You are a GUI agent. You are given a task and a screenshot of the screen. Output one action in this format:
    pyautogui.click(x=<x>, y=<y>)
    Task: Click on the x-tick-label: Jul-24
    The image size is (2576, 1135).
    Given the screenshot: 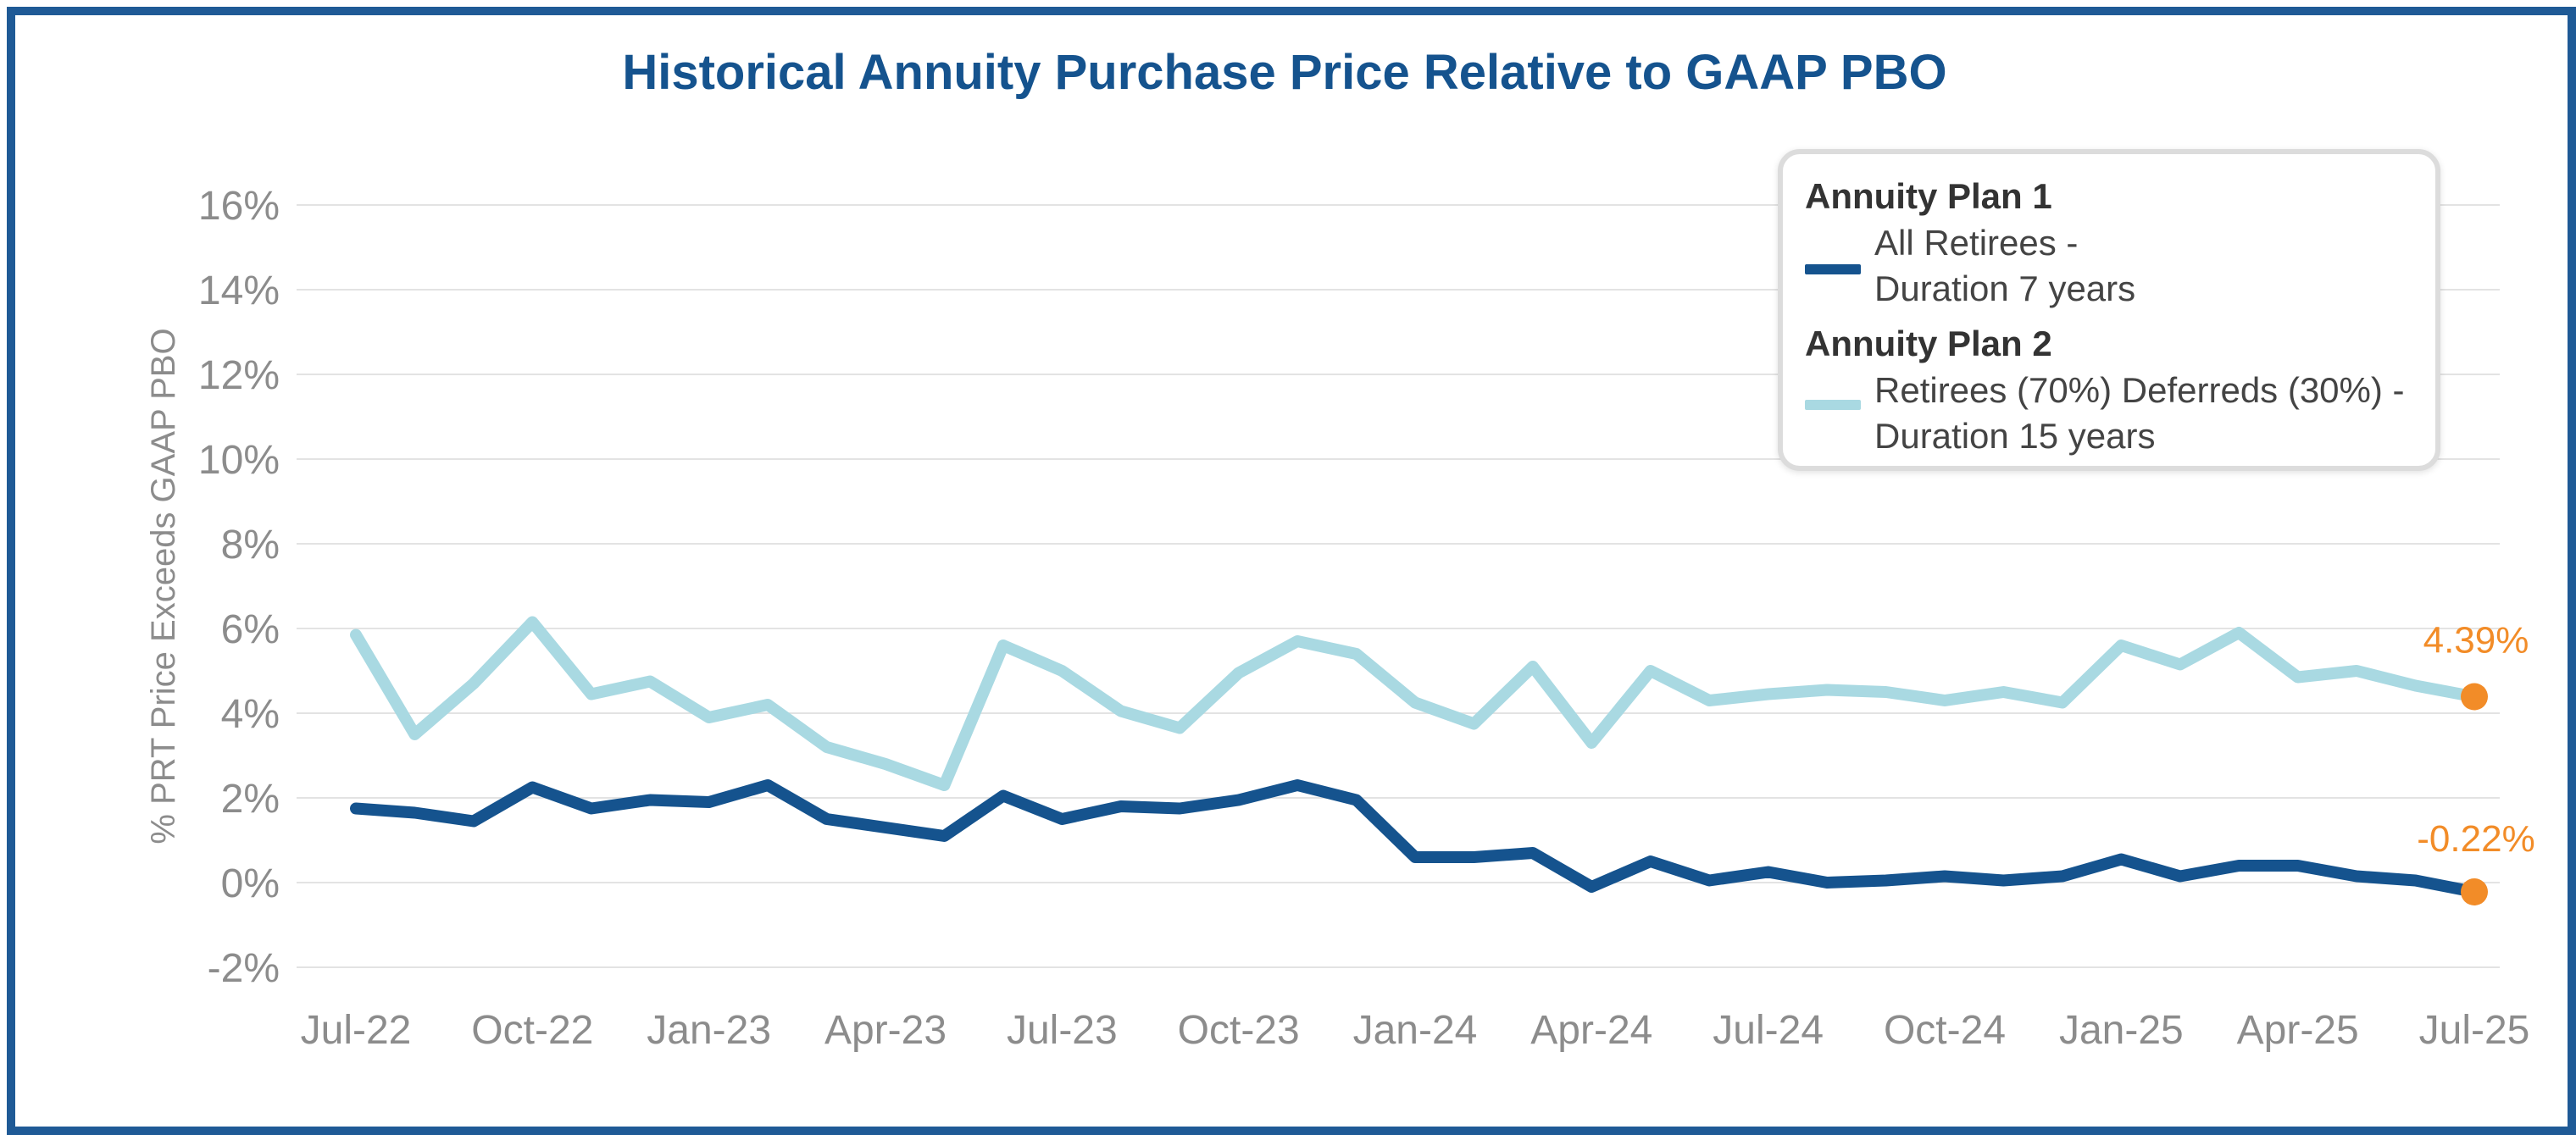 What is the action you would take?
    pyautogui.click(x=1768, y=1030)
    